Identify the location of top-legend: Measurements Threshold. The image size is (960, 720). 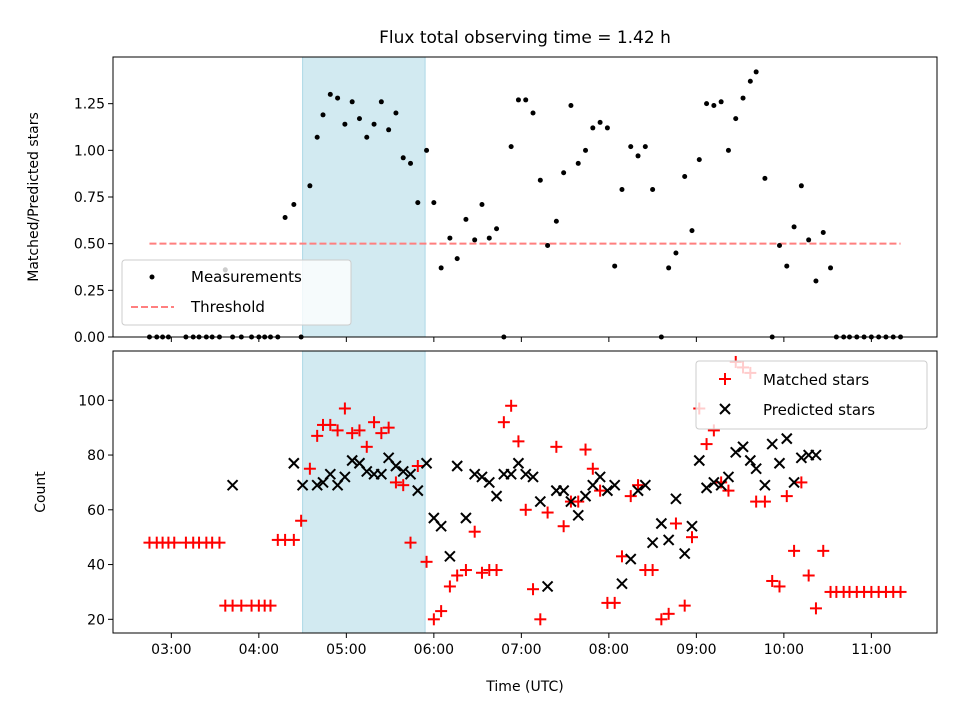
(236, 292).